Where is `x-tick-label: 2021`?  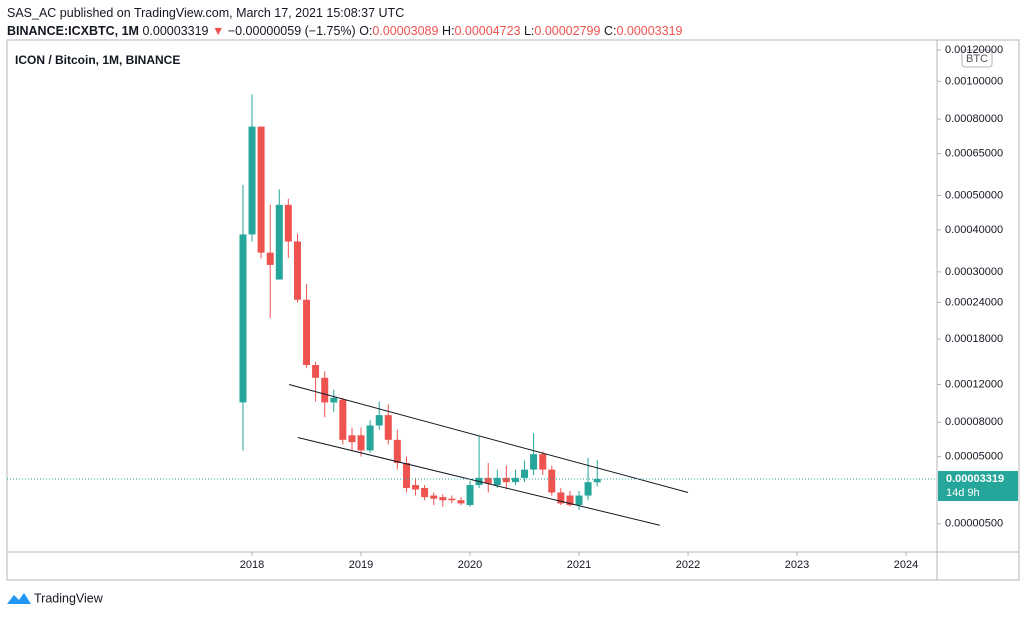 x-tick-label: 2021 is located at coordinates (579, 565).